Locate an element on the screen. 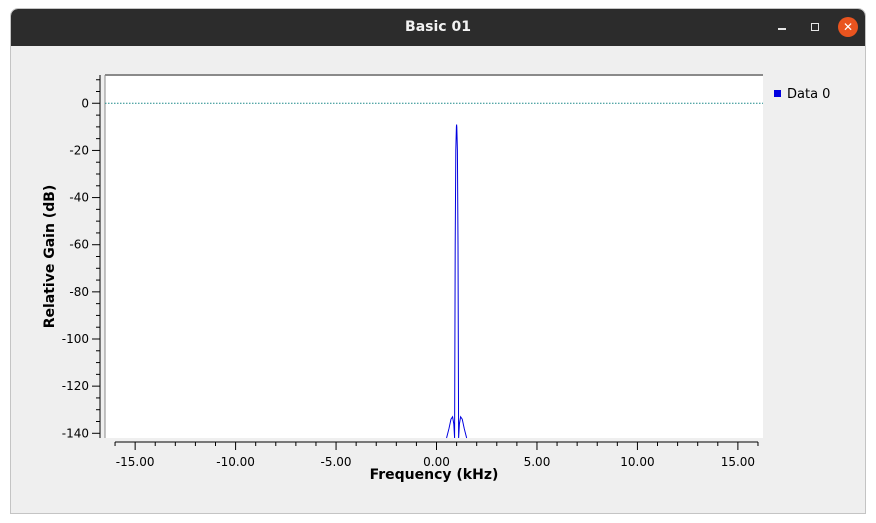 The image size is (876, 523). window-title: Basic 01 is located at coordinates (438, 27).